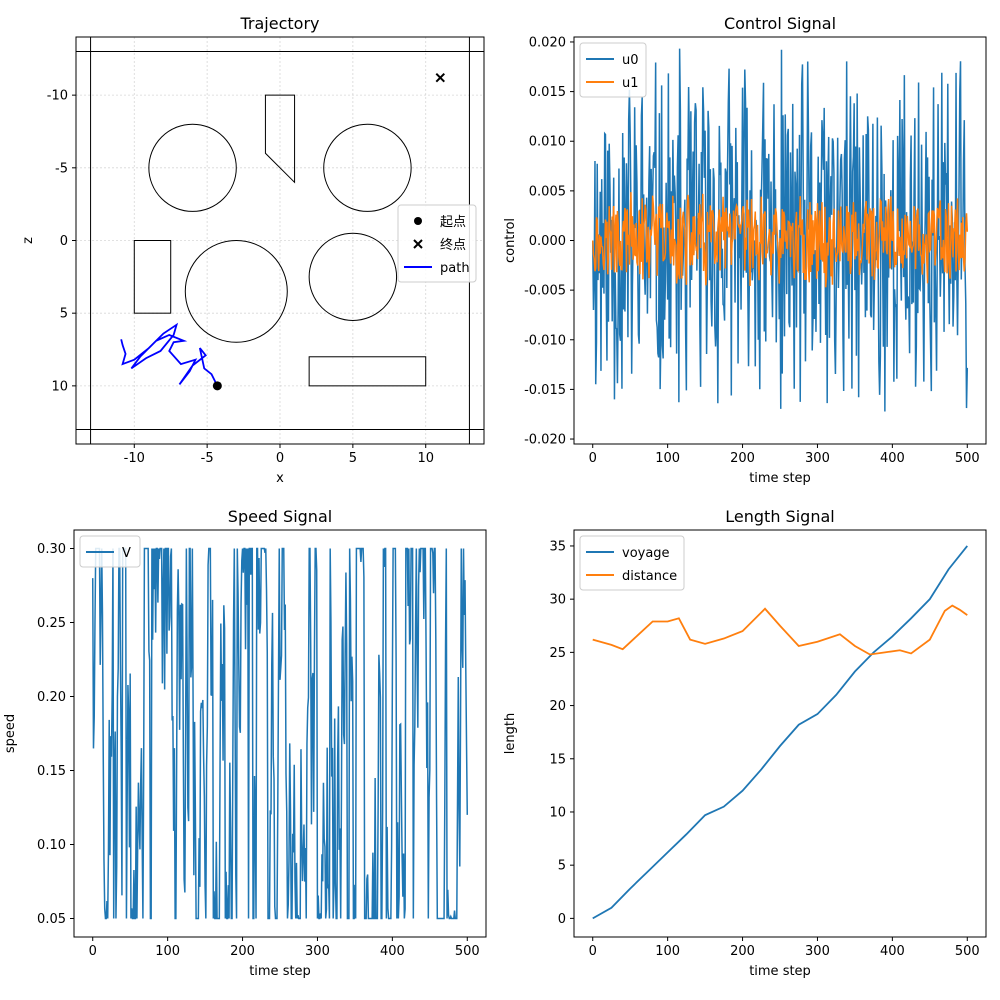  Describe the element at coordinates (425, 458) in the screenshot. I see `x-tick-label: 10` at that location.